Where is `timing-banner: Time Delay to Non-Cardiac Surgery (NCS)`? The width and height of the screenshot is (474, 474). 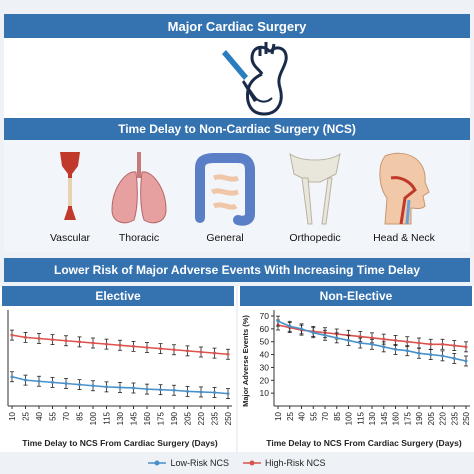
timing-banner: Time Delay to Non-Cardiac Surgery (NCS) is located at coordinates (237, 129).